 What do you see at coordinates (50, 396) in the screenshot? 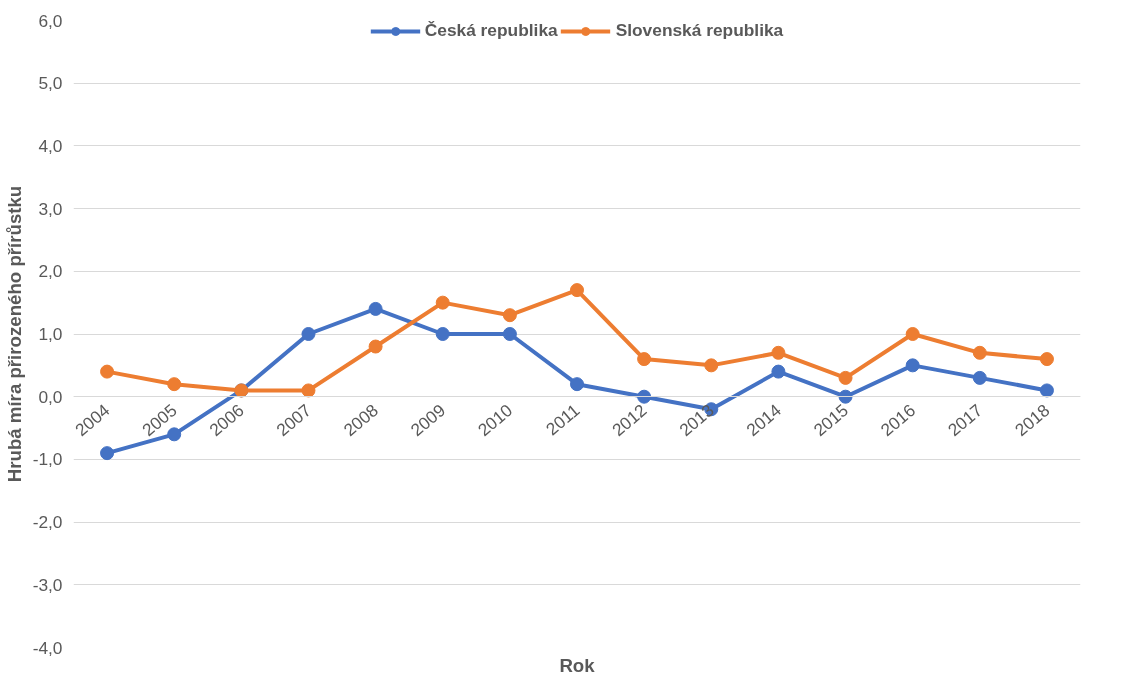
I see `y-tick-label: 0,0` at bounding box center [50, 396].